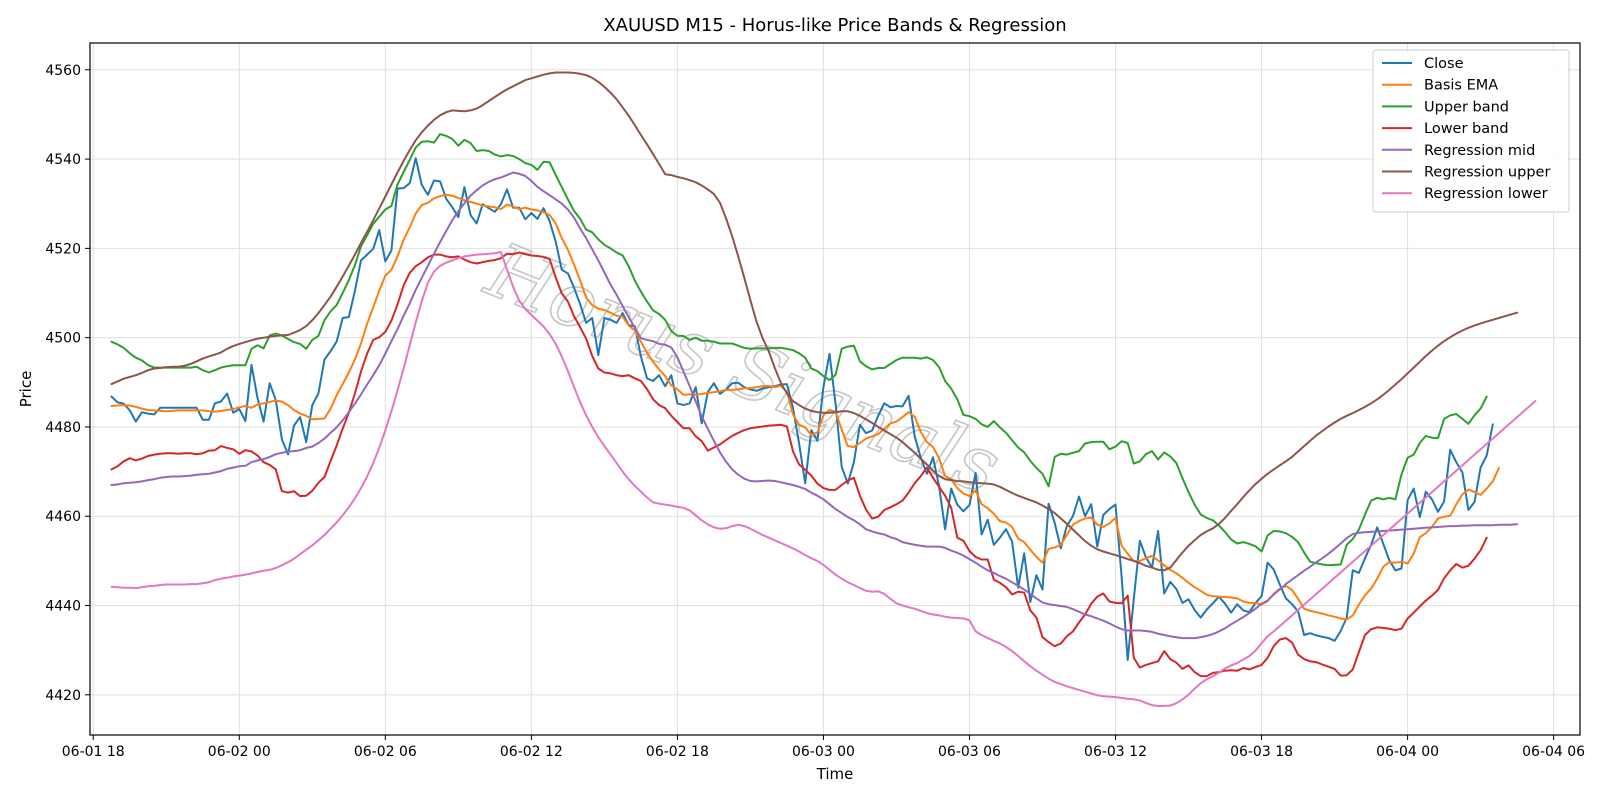 The height and width of the screenshot is (804, 1600). What do you see at coordinates (1466, 129) in the screenshot?
I see `legend-label-lower-band: Lower band` at bounding box center [1466, 129].